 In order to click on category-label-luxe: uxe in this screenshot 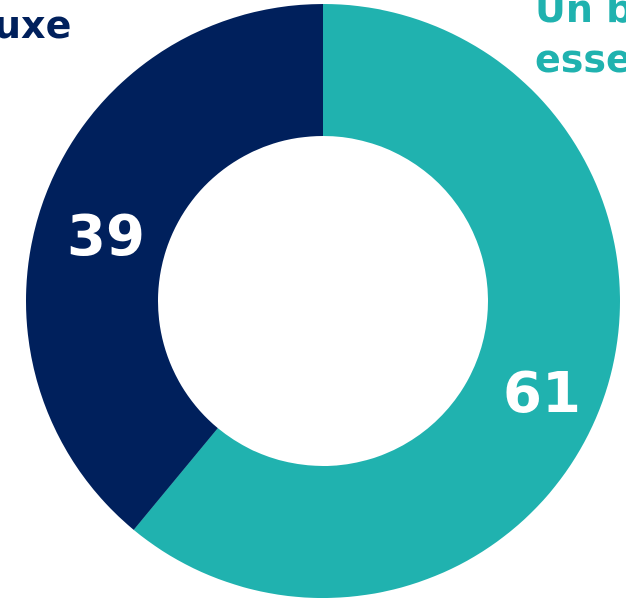, I will do `click(35, 25)`.